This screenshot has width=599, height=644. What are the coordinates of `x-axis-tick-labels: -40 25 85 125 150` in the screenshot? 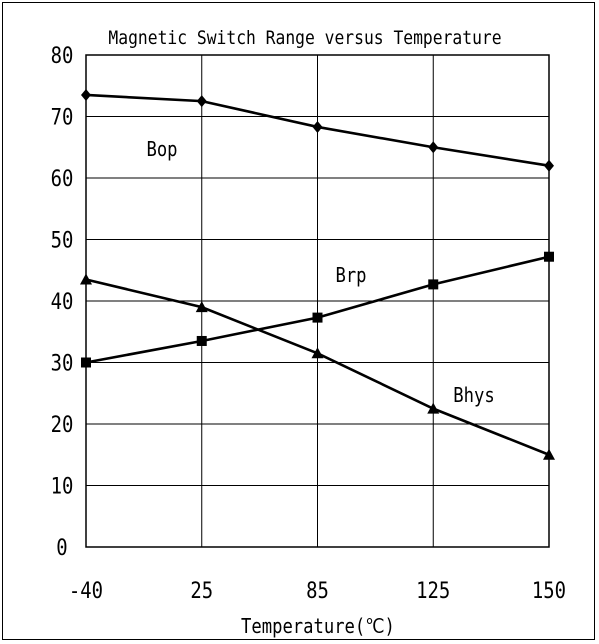 It's located at (317, 591).